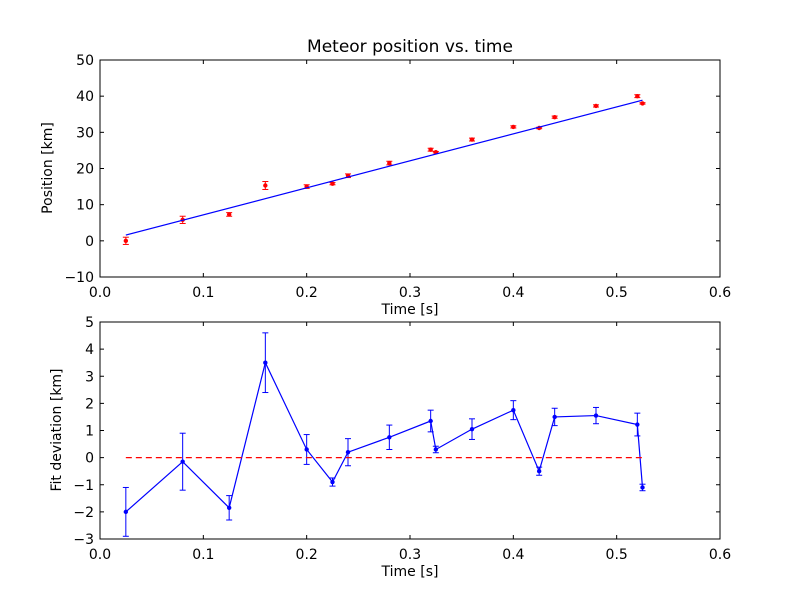  What do you see at coordinates (89, 404) in the screenshot?
I see `y-tick-label: 2` at bounding box center [89, 404].